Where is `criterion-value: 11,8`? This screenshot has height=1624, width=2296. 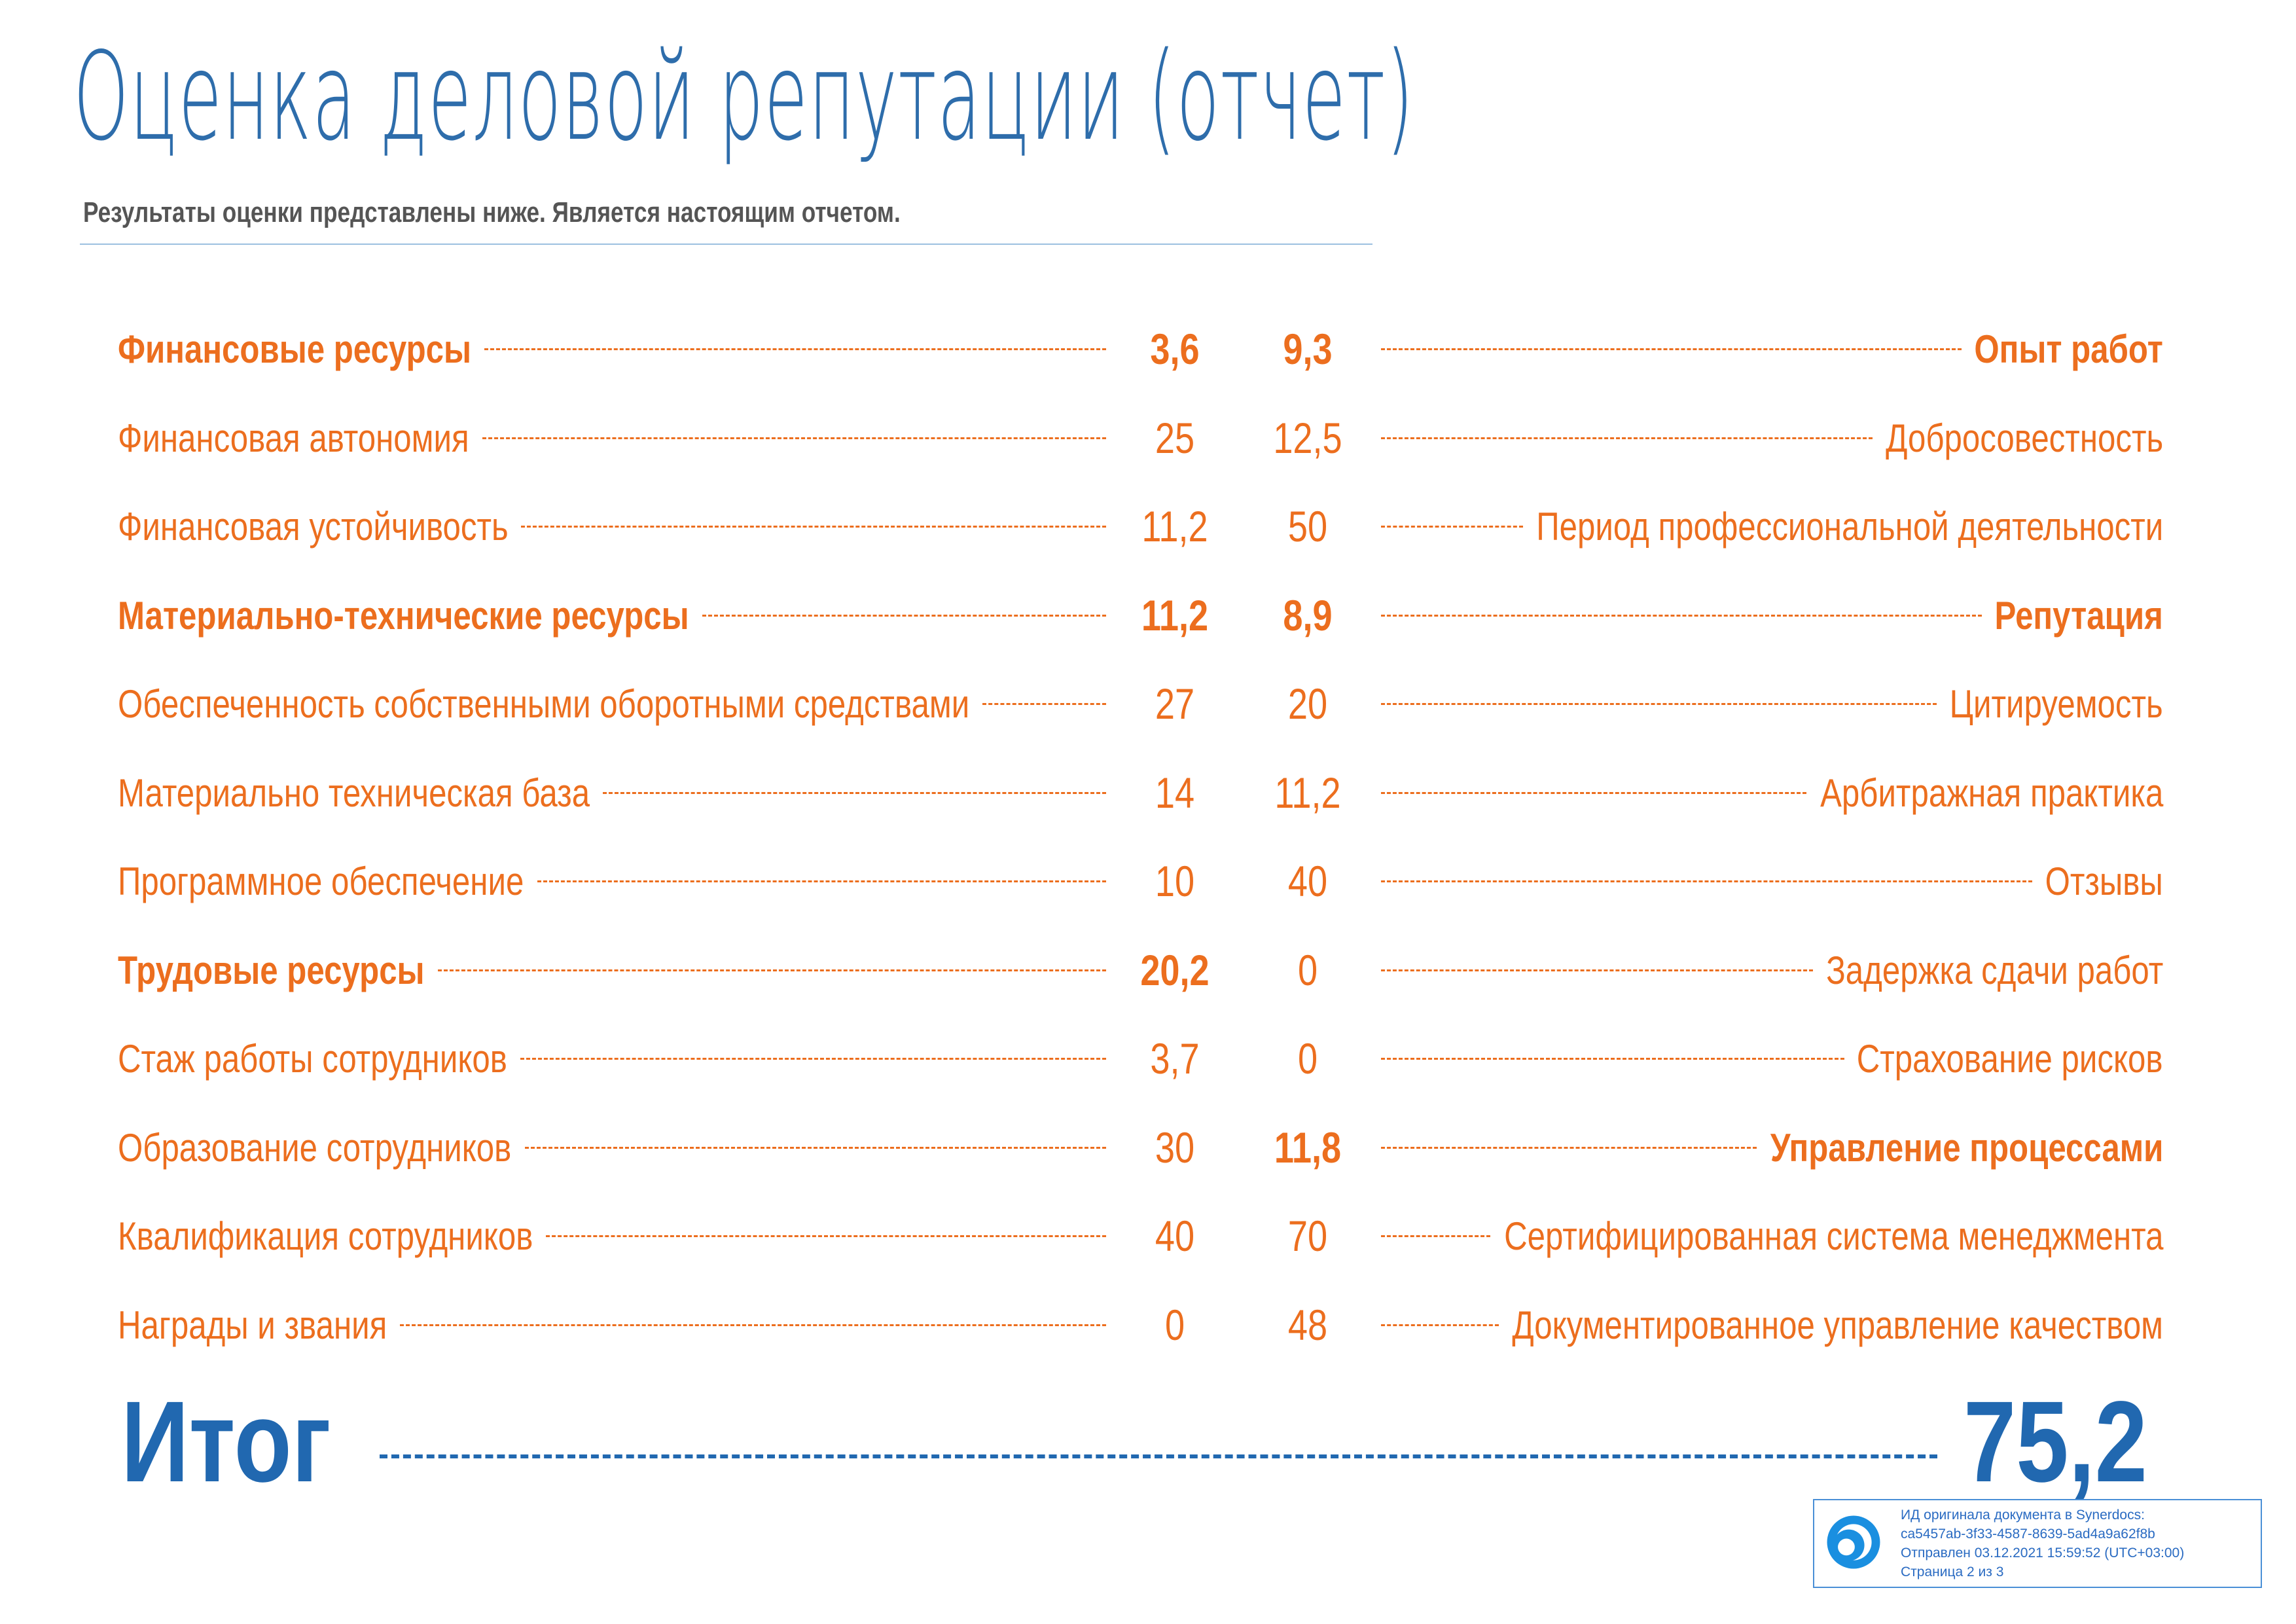
criterion-value: 11,8 is located at coordinates (1308, 1147).